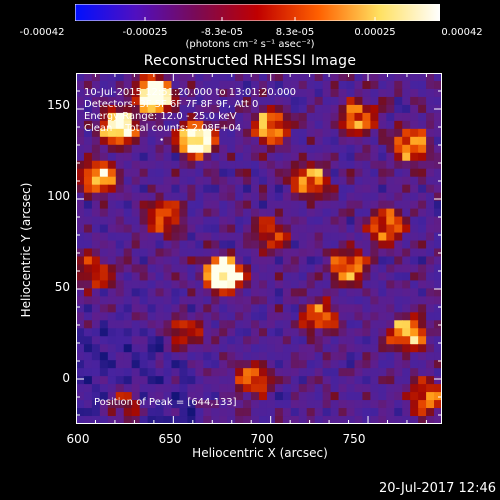 The width and height of the screenshot is (500, 500). What do you see at coordinates (375, 32) in the screenshot?
I see `colorbar-tick-4: 0.00025` at bounding box center [375, 32].